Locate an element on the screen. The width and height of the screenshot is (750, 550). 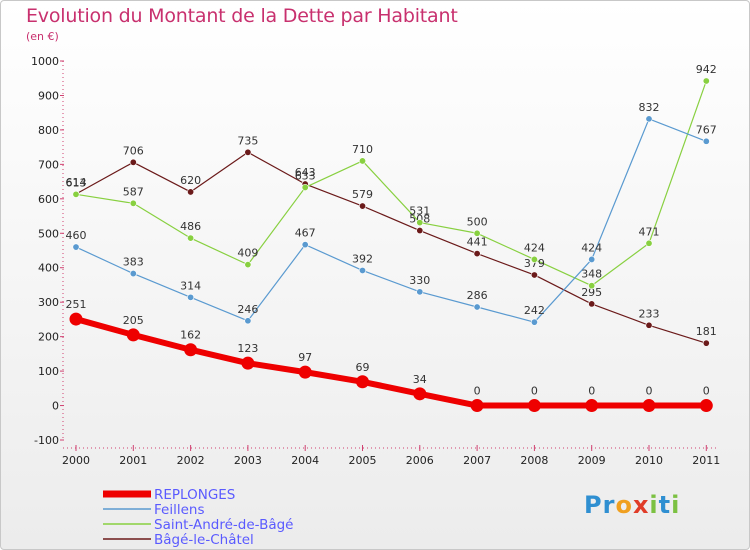
data-label-saint-andre-de-bage: 710 is located at coordinates (362, 149).